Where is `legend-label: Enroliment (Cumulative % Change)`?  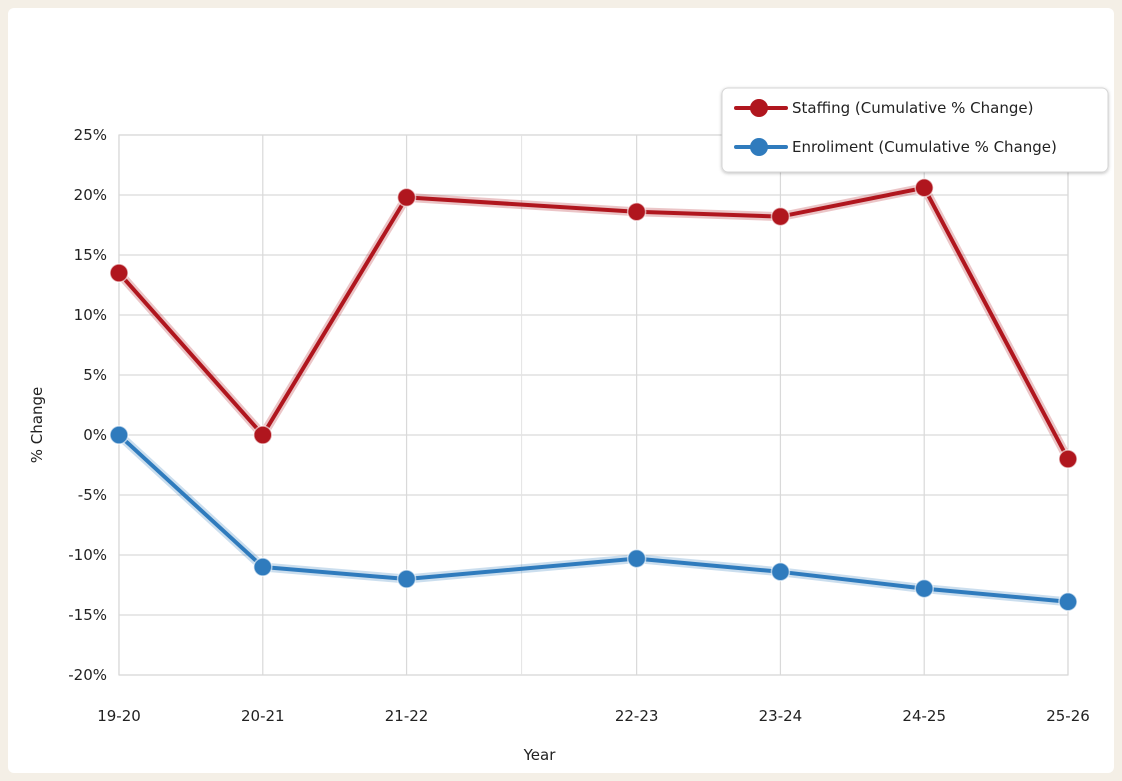
legend-label: Enroliment (Cumulative % Change) is located at coordinates (924, 147).